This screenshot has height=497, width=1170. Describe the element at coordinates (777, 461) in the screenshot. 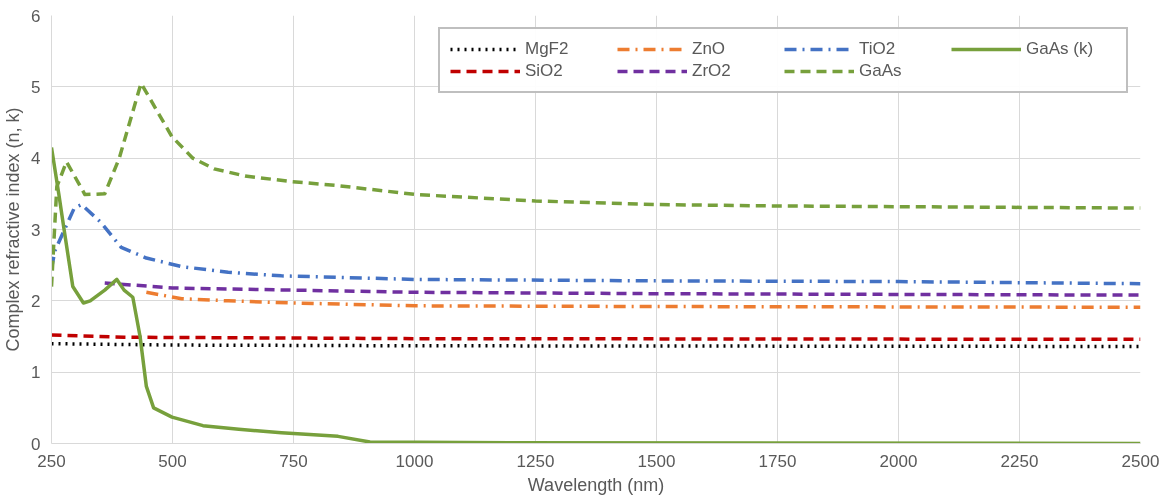

I see `x-tick-label: 1750` at that location.